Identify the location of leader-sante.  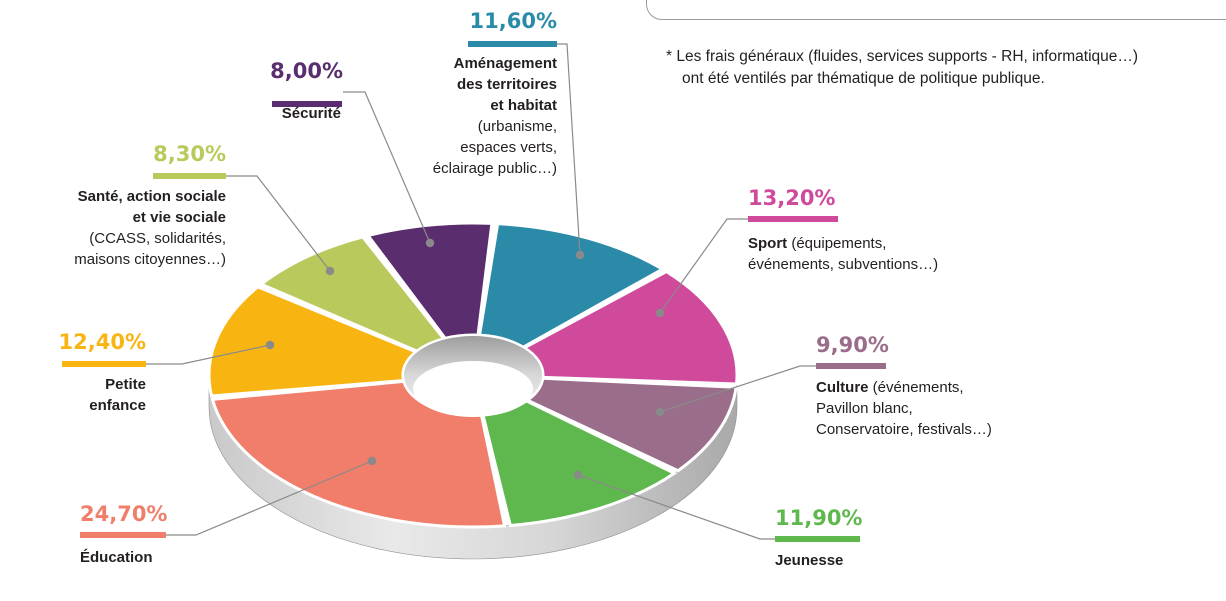
(278, 223).